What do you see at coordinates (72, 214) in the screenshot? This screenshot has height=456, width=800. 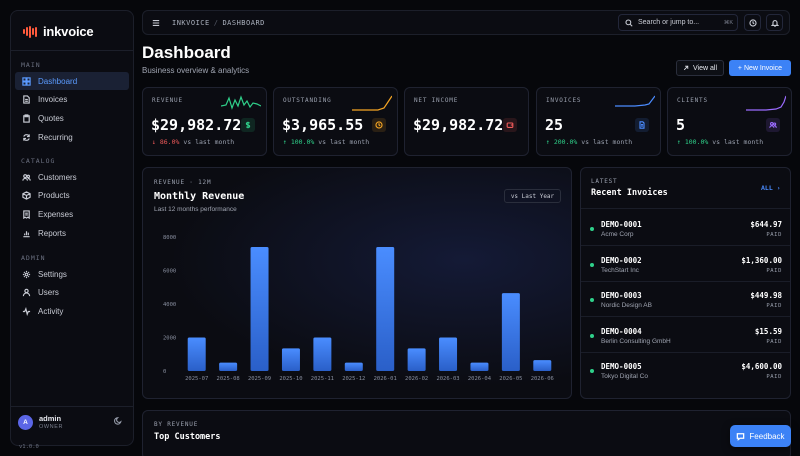 I see `sidebar-item-expenses: Expenses` at bounding box center [72, 214].